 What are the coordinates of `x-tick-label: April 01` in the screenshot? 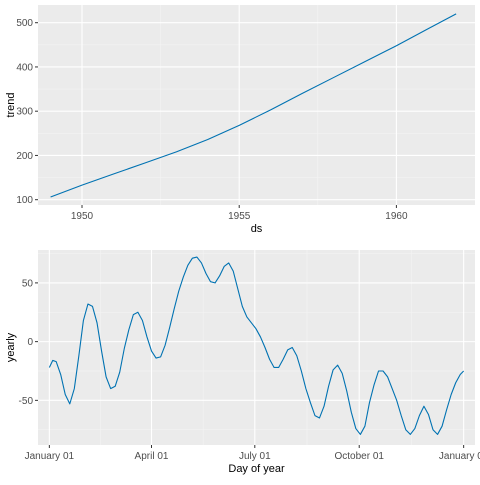 It's located at (152, 456).